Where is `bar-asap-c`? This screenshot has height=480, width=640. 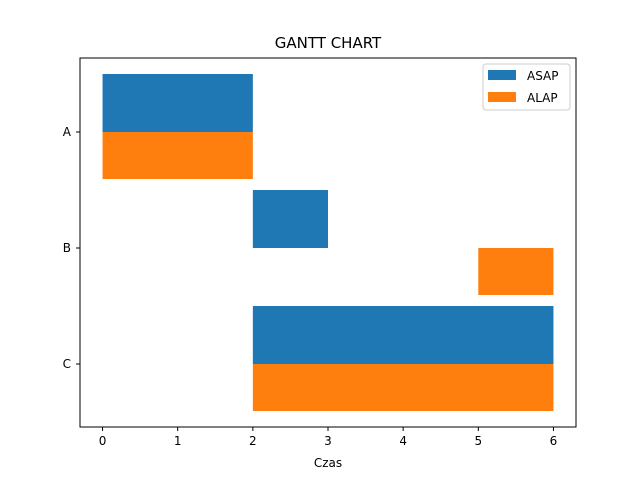
bar-asap-c is located at coordinates (403, 335).